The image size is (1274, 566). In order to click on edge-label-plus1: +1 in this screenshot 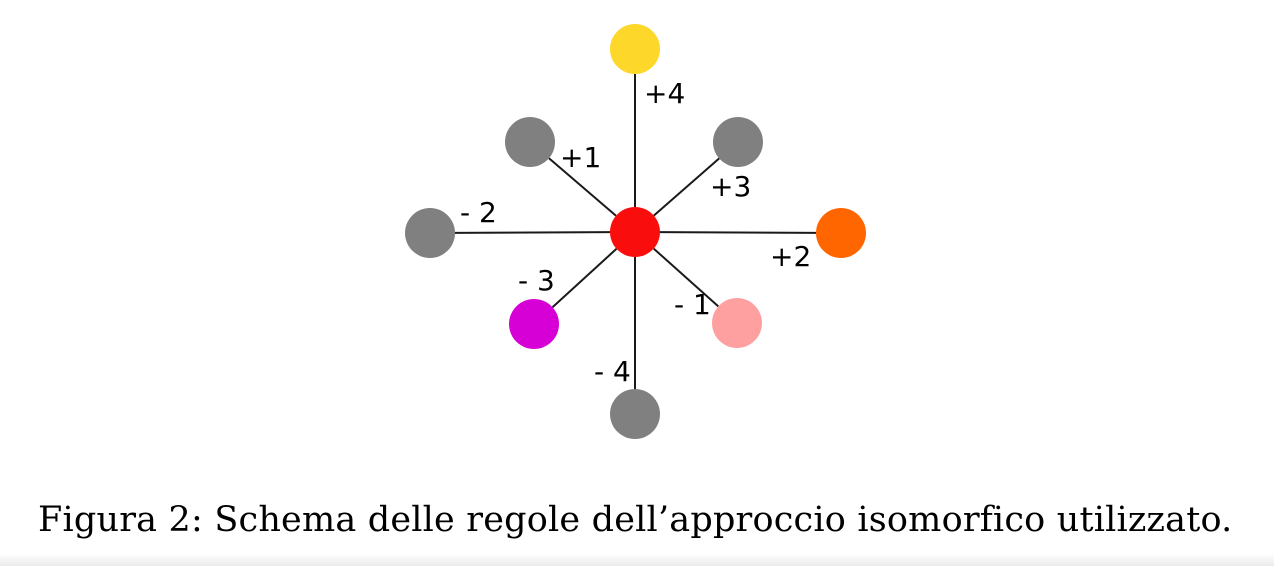, I will do `click(580, 157)`.